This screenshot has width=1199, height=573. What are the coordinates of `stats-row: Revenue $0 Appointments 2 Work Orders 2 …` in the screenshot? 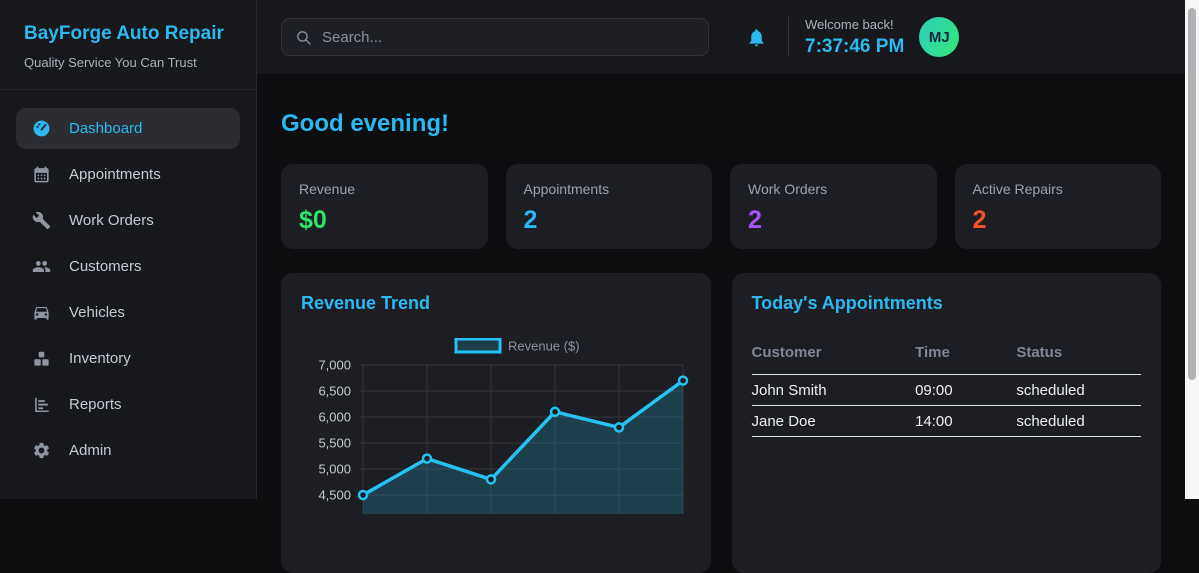 It's located at (721, 206).